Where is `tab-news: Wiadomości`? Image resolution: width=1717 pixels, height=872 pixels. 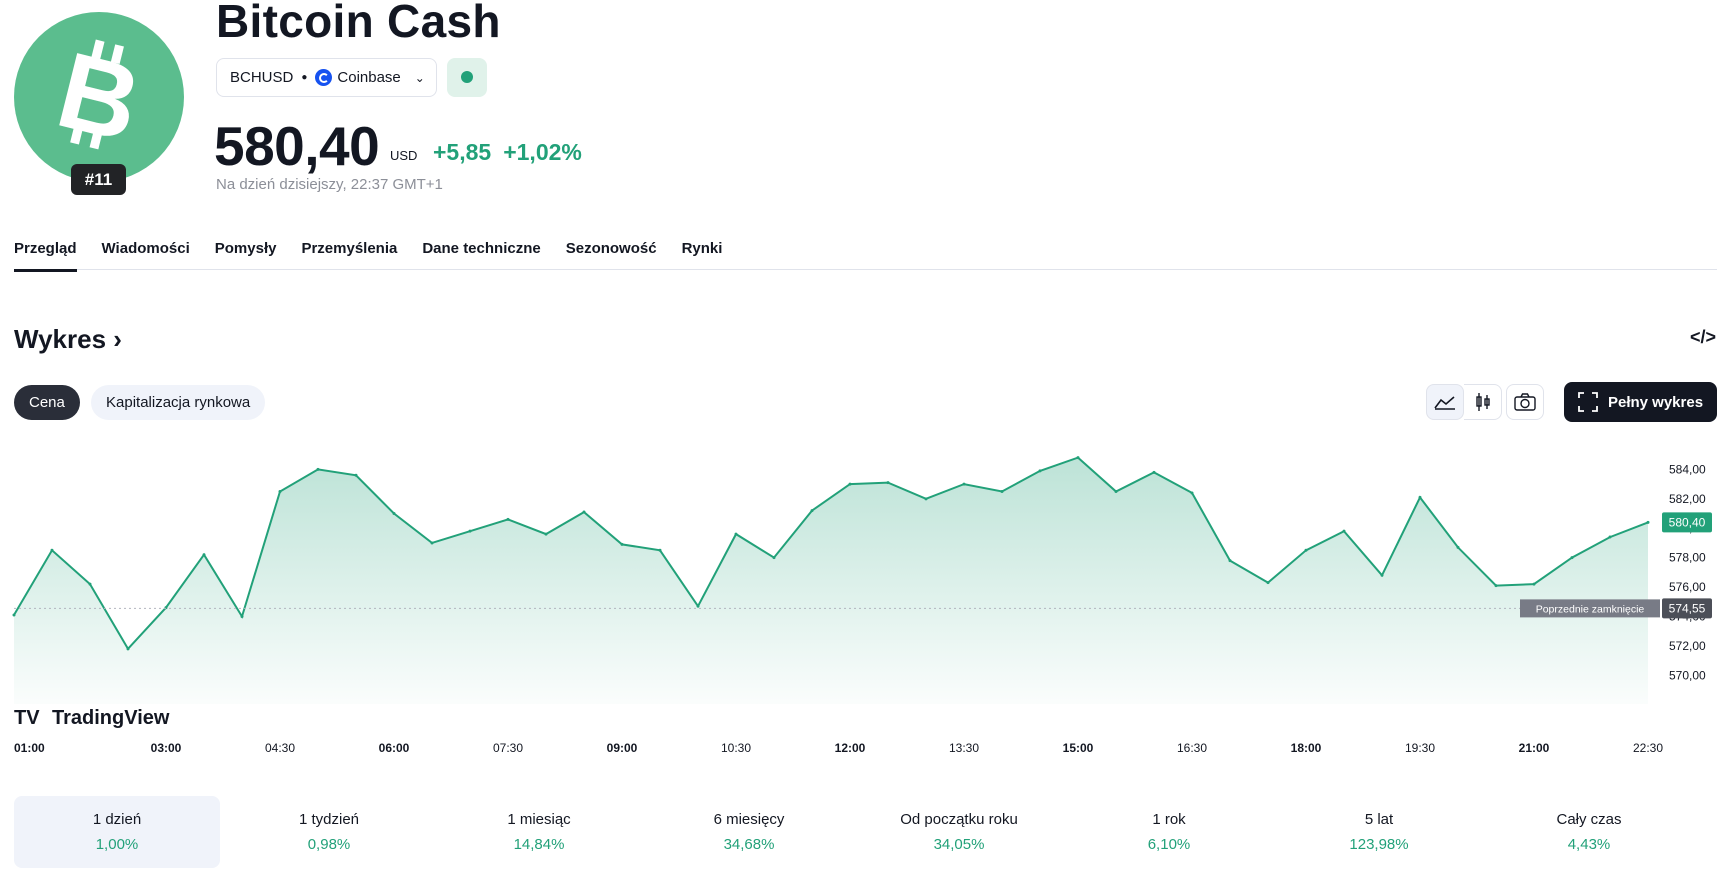 tab-news: Wiadomości is located at coordinates (145, 248).